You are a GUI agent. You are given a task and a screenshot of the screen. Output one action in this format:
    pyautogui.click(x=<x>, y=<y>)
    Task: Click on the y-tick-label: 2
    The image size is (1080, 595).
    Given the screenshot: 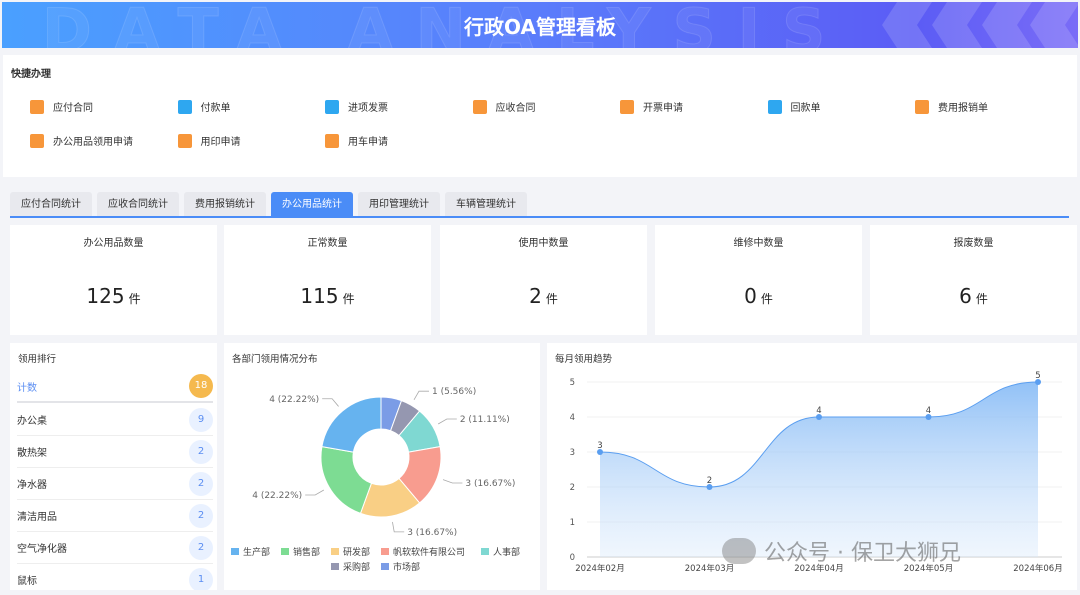 What is the action you would take?
    pyautogui.click(x=572, y=488)
    